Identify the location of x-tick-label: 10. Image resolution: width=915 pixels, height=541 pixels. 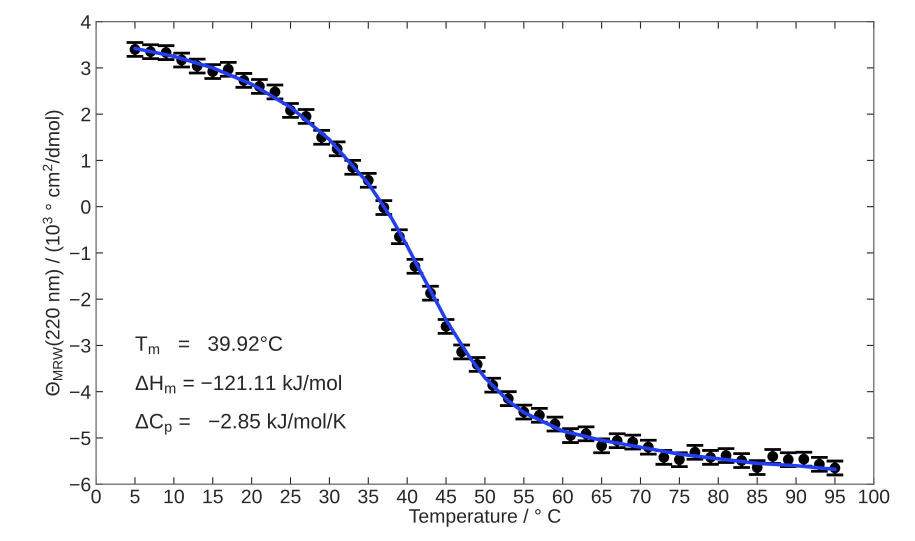
(174, 497).